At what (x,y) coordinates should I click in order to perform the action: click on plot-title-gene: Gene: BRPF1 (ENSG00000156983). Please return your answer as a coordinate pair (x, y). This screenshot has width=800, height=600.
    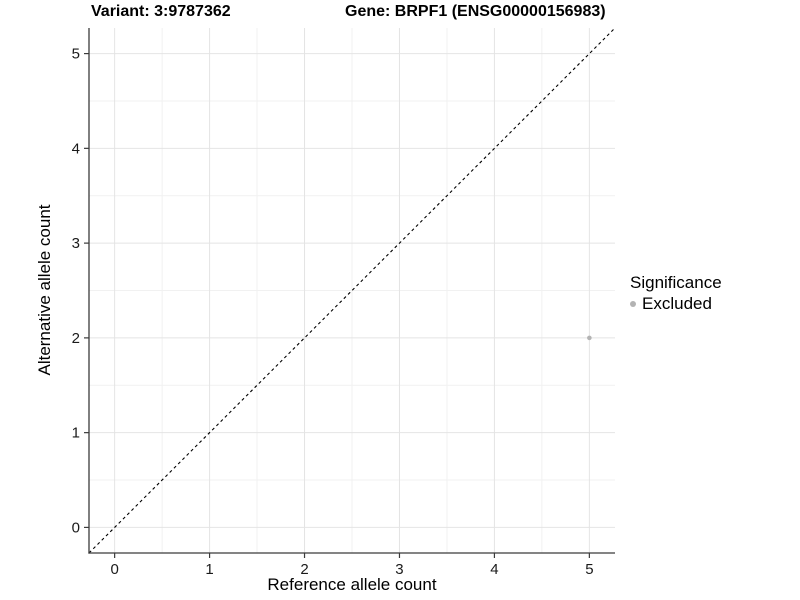
    Looking at the image, I should click on (475, 11).